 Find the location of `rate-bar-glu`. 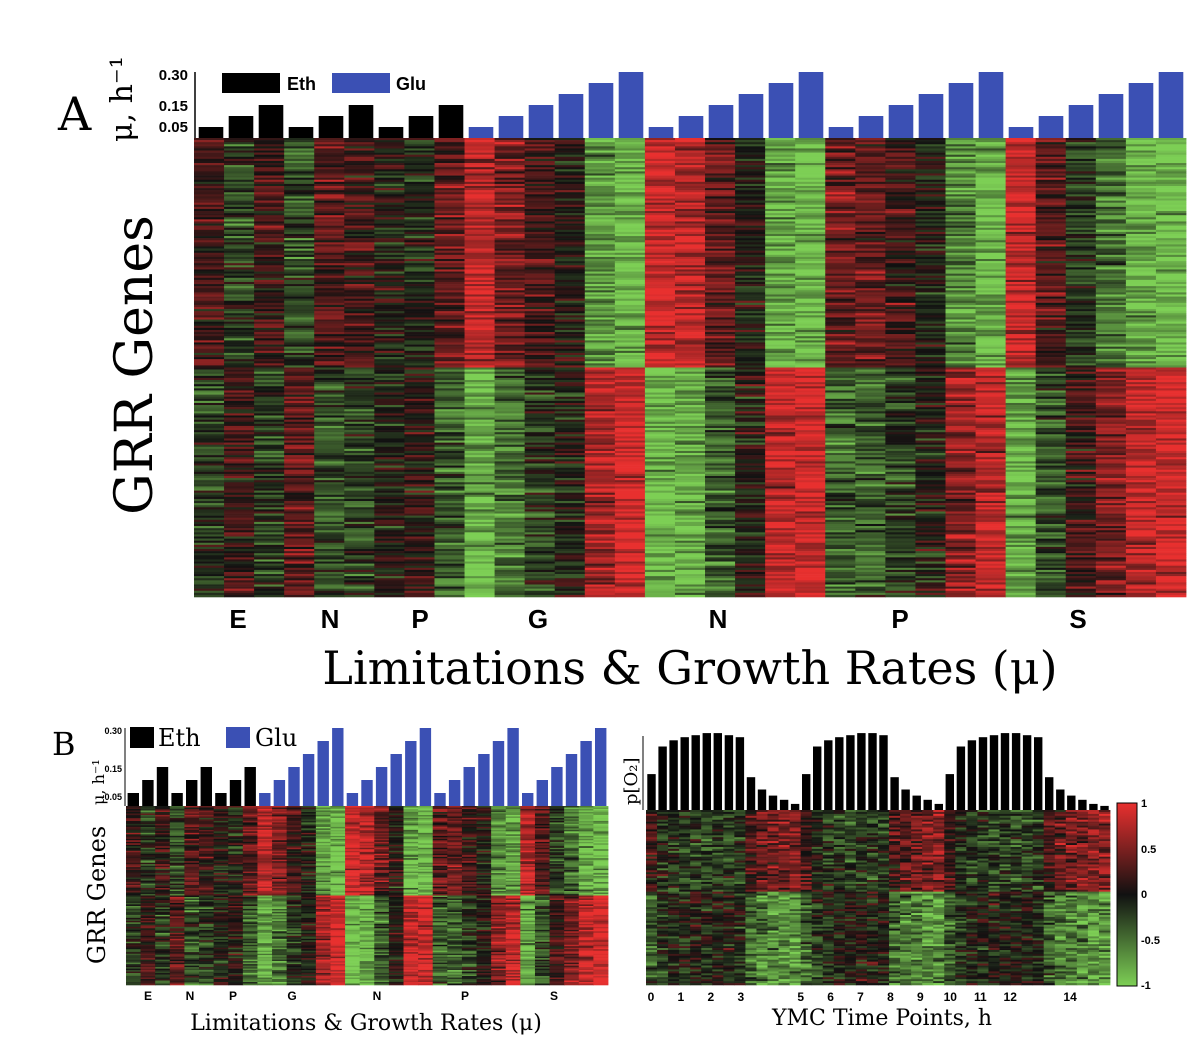

rate-bar-glu is located at coordinates (661, 132).